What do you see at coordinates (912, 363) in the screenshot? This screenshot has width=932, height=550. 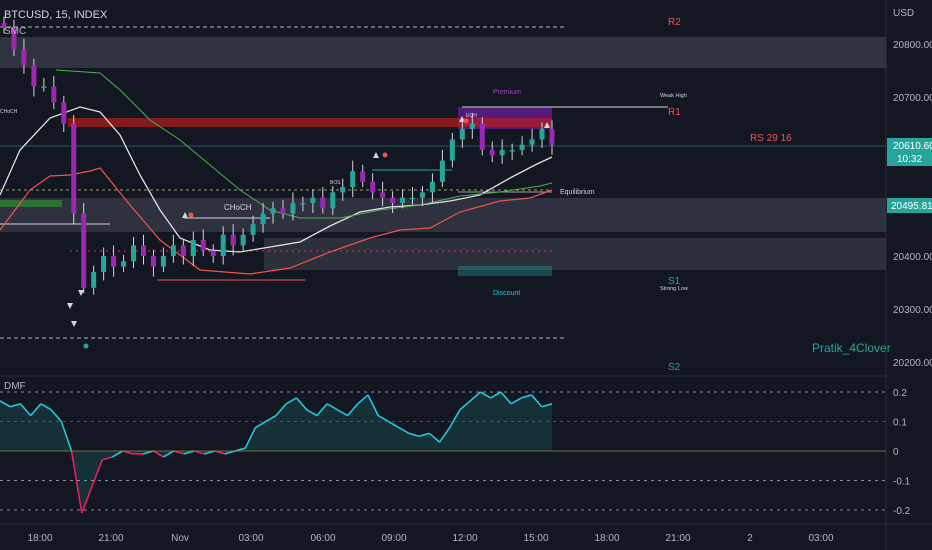 I see `price-tick-label: 20200.00` at bounding box center [912, 363].